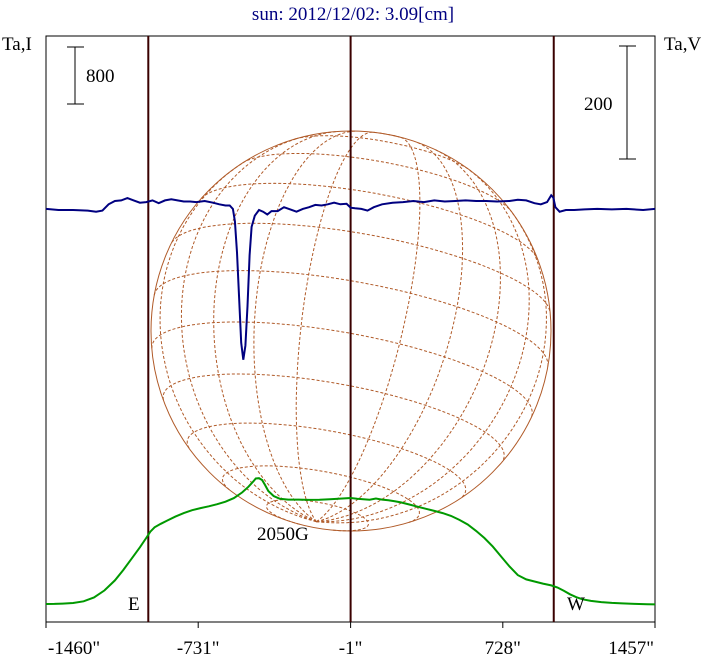 The height and width of the screenshot is (660, 706). Describe the element at coordinates (598, 104) in the screenshot. I see `scale-bar-right-label: 200` at that location.